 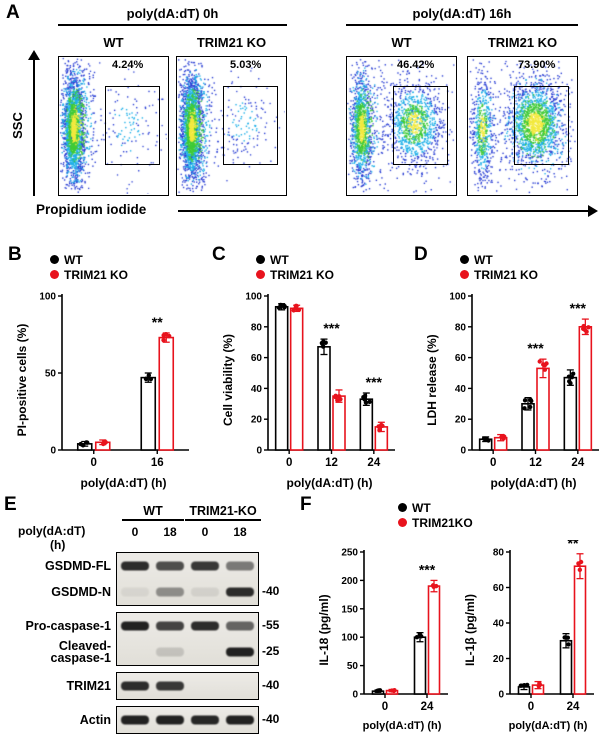 What do you see at coordinates (464, 274) in the screenshot?
I see `ko-dot-icon` at bounding box center [464, 274].